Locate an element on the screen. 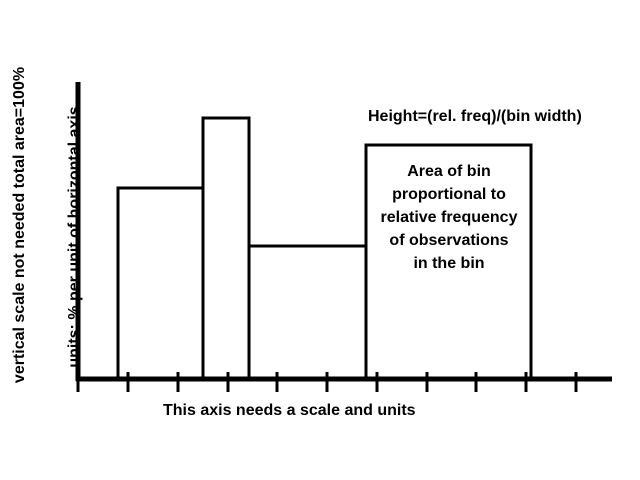 This screenshot has width=640, height=480. bin-note-line: relative frequency is located at coordinates (449, 217).